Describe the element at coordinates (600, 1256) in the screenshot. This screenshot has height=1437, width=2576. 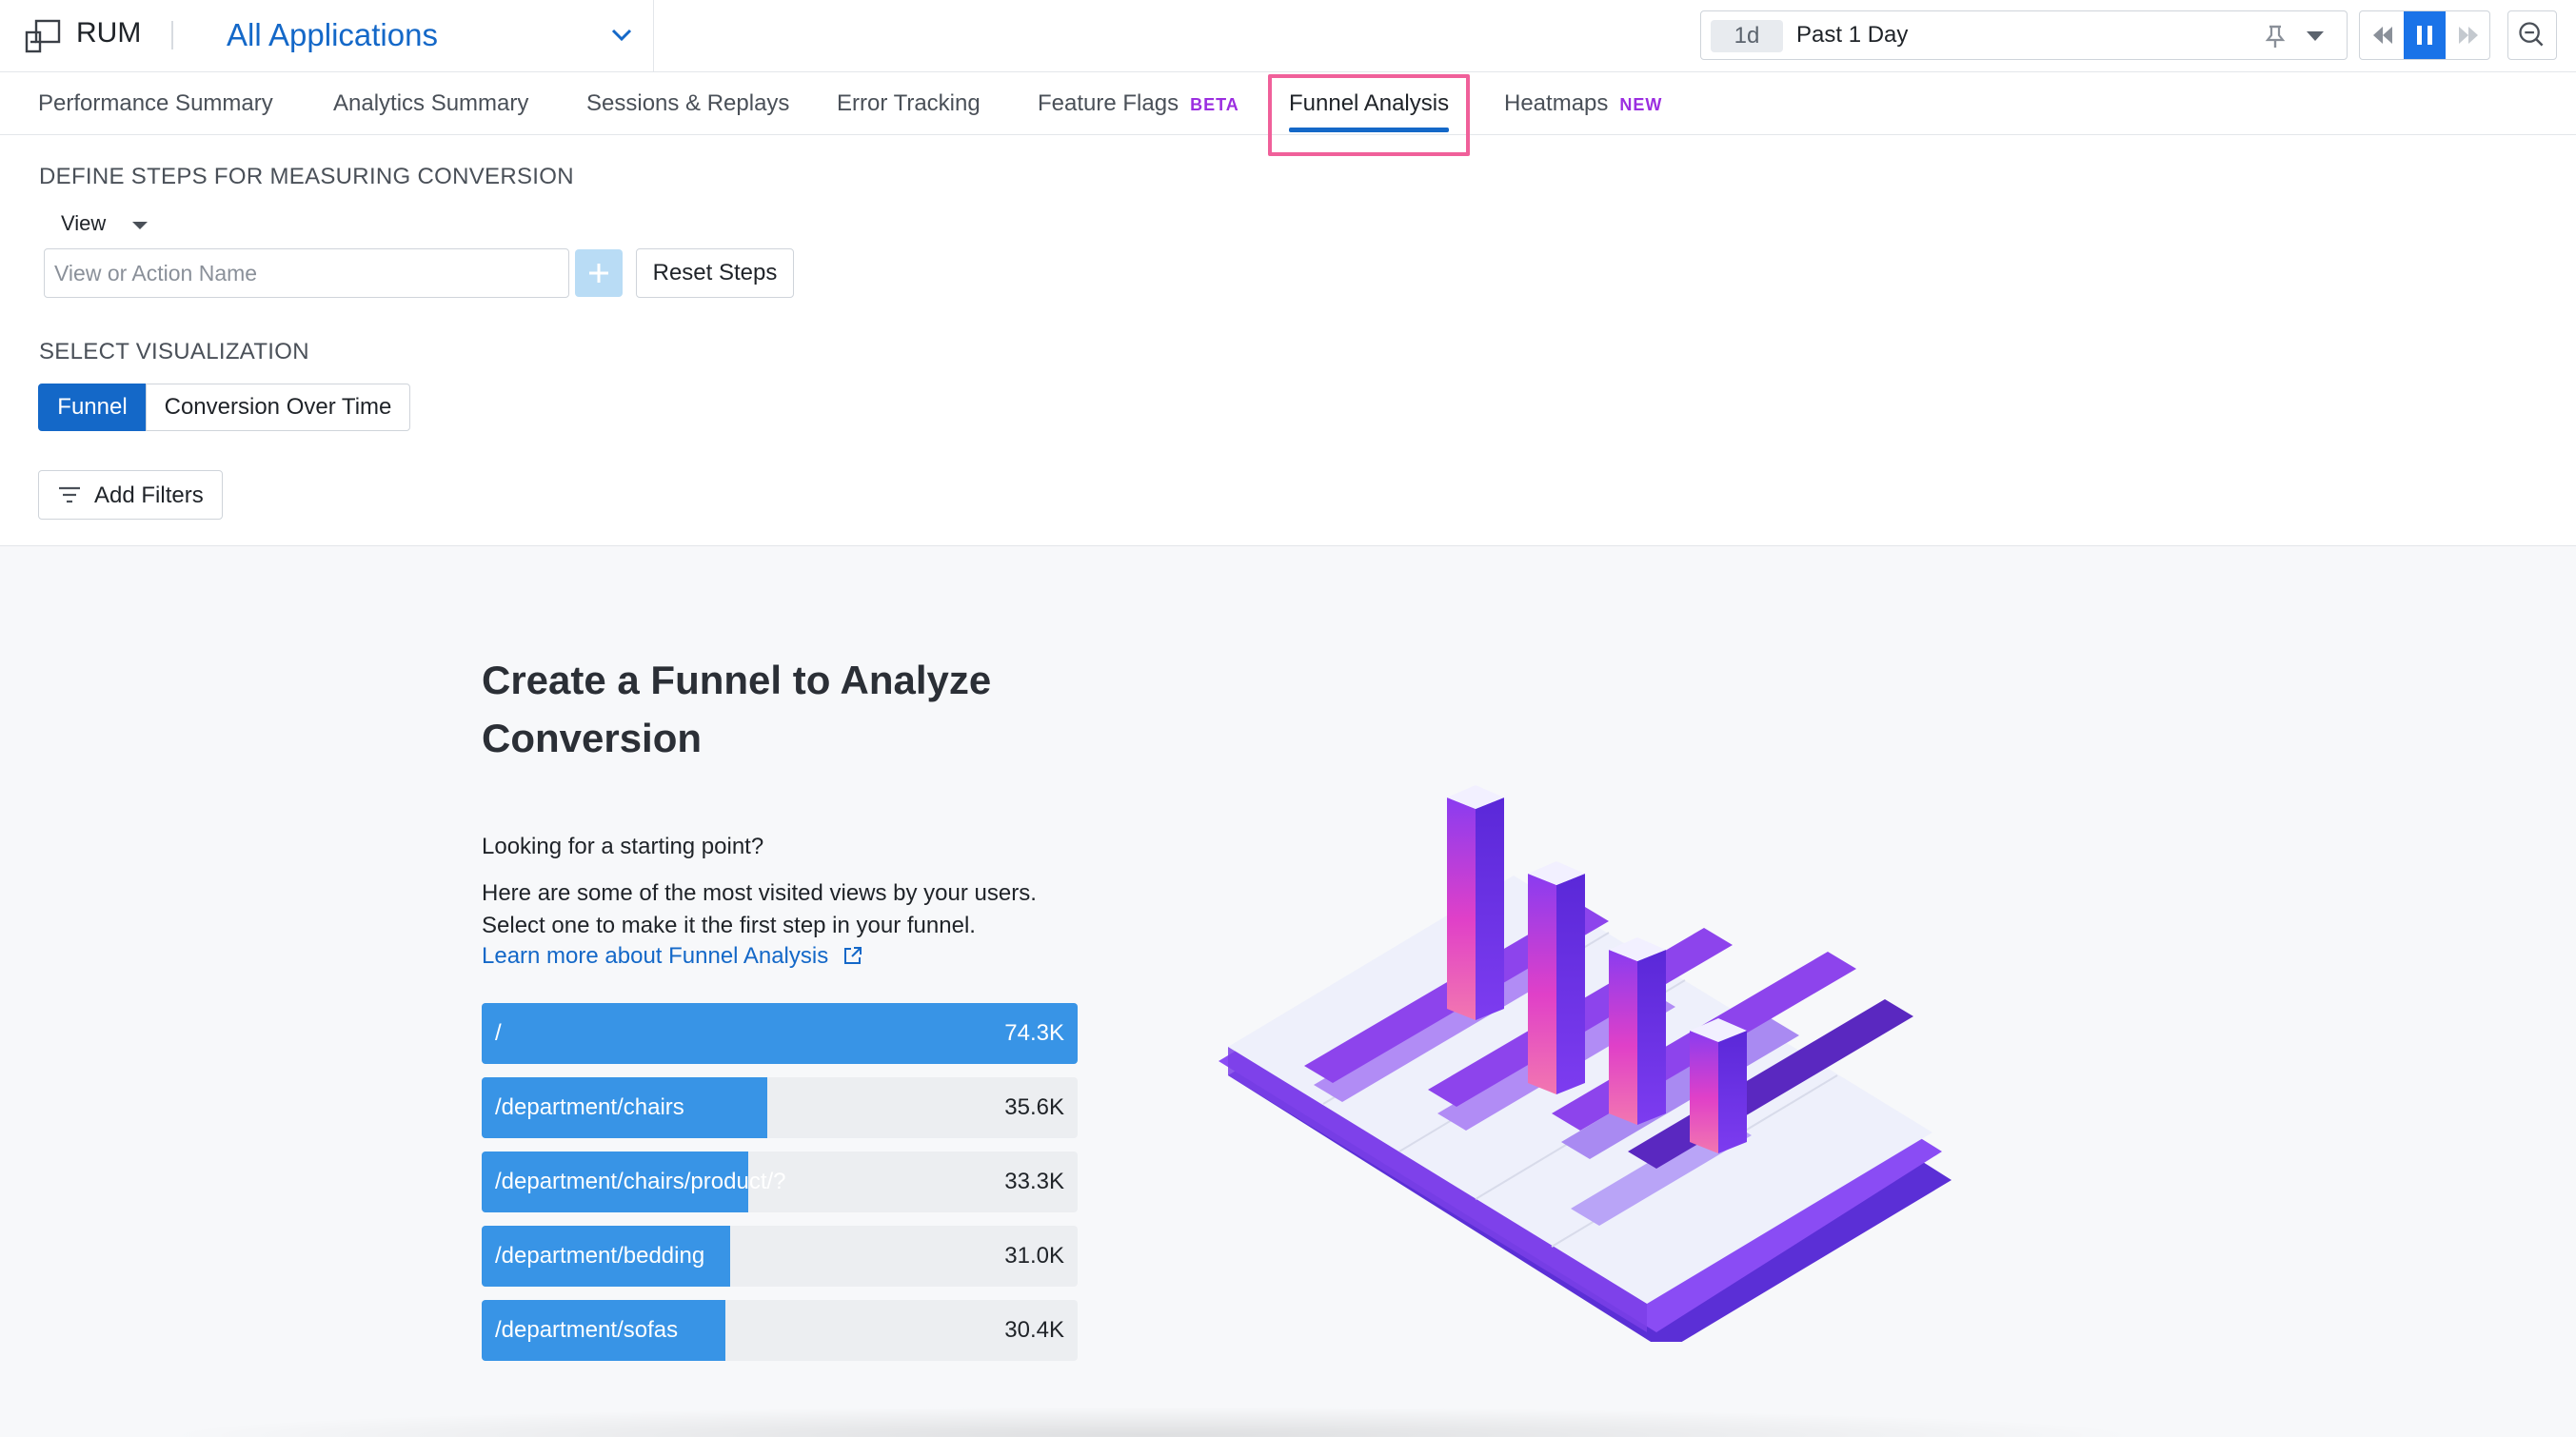
I see `view-name: /department/bedding` at that location.